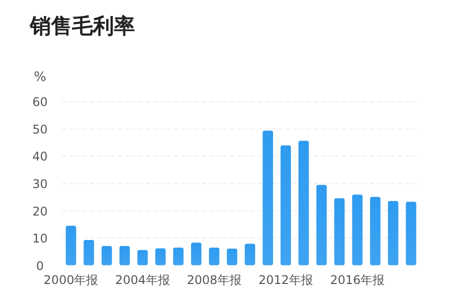 Image resolution: width=463 pixels, height=308 pixels. Describe the element at coordinates (142, 280) in the screenshot. I see `x-tick-label: 2004年报` at that location.